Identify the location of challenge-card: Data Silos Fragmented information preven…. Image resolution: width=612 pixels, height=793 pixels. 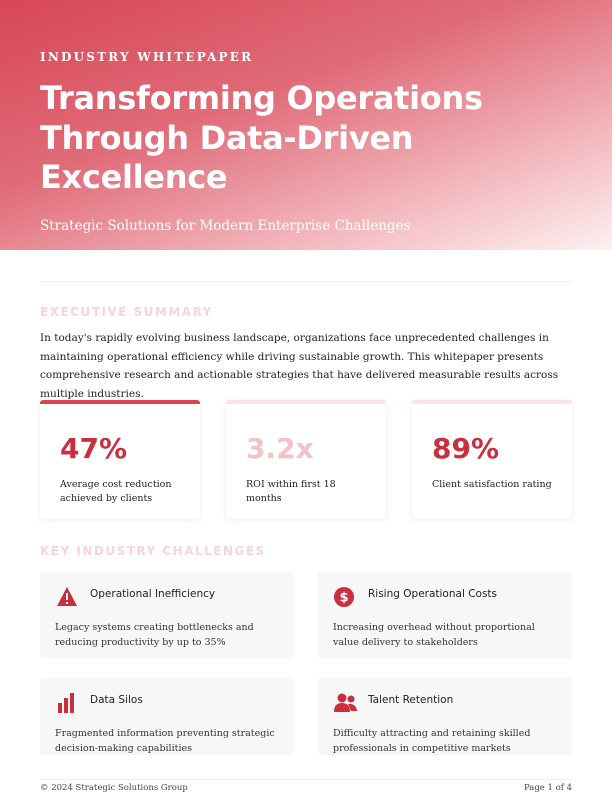
(167, 716).